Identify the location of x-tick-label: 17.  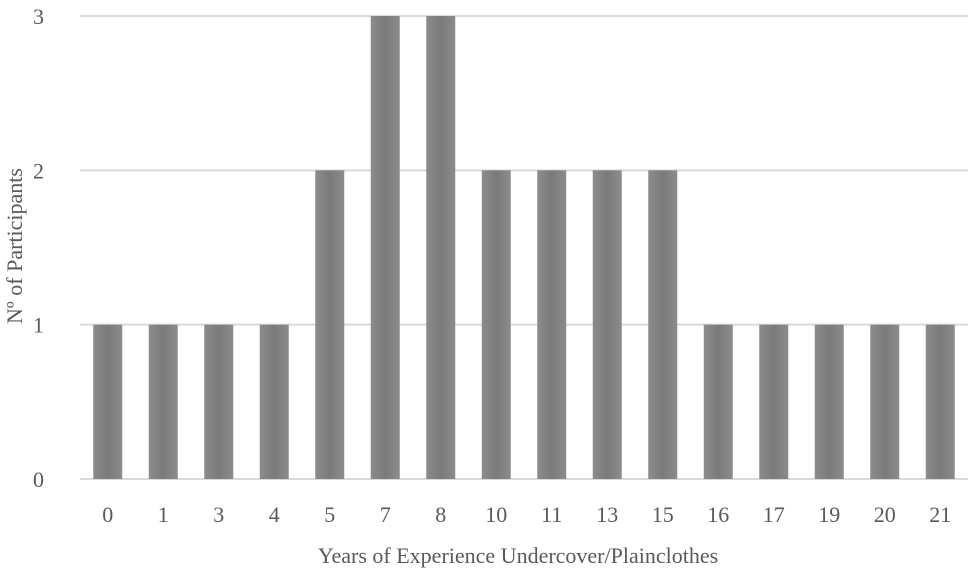
(774, 514).